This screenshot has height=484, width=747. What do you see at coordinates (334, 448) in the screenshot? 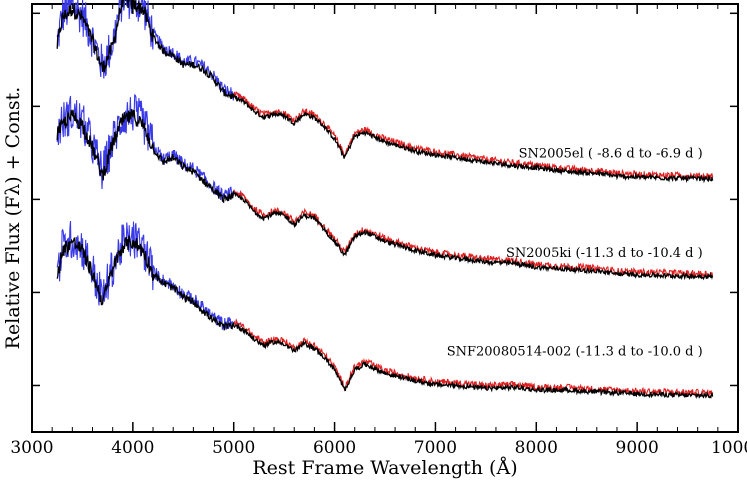
I see `x-tick-label: 6000` at bounding box center [334, 448].